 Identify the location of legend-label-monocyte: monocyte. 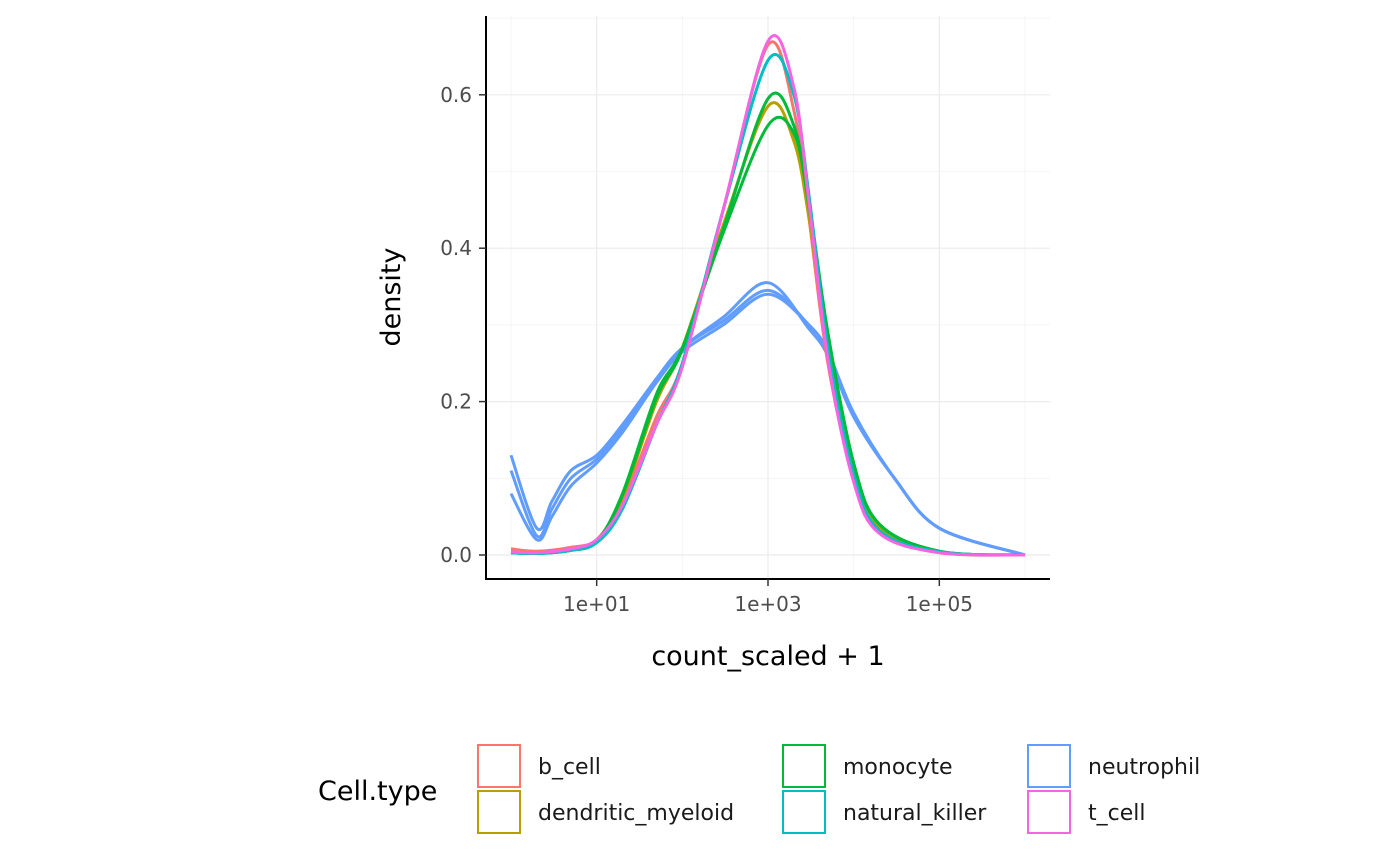
(898, 767).